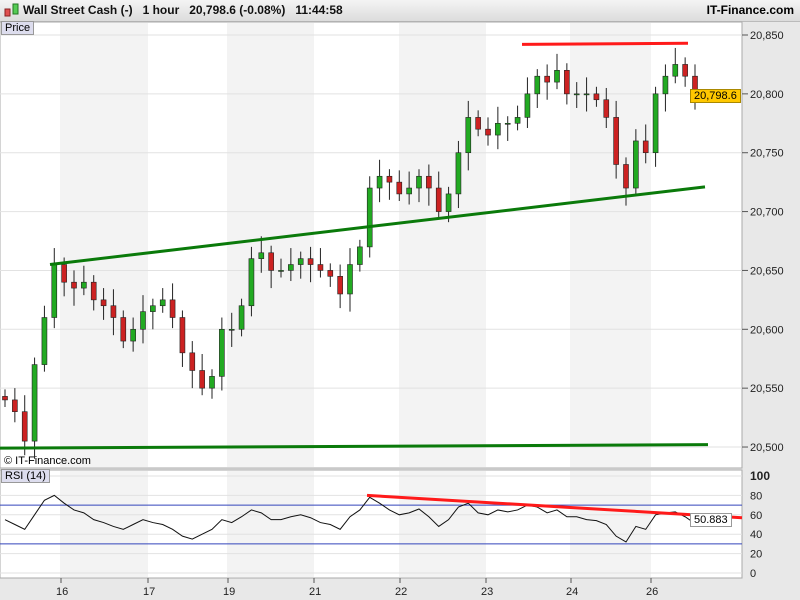  Describe the element at coordinates (756, 496) in the screenshot. I see `rsi-tick-label: 80` at that location.